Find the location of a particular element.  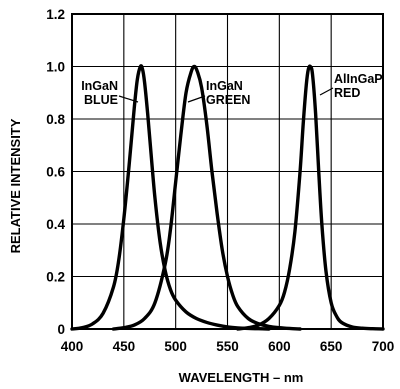

x-tick-label-500: 500 is located at coordinates (175, 346).